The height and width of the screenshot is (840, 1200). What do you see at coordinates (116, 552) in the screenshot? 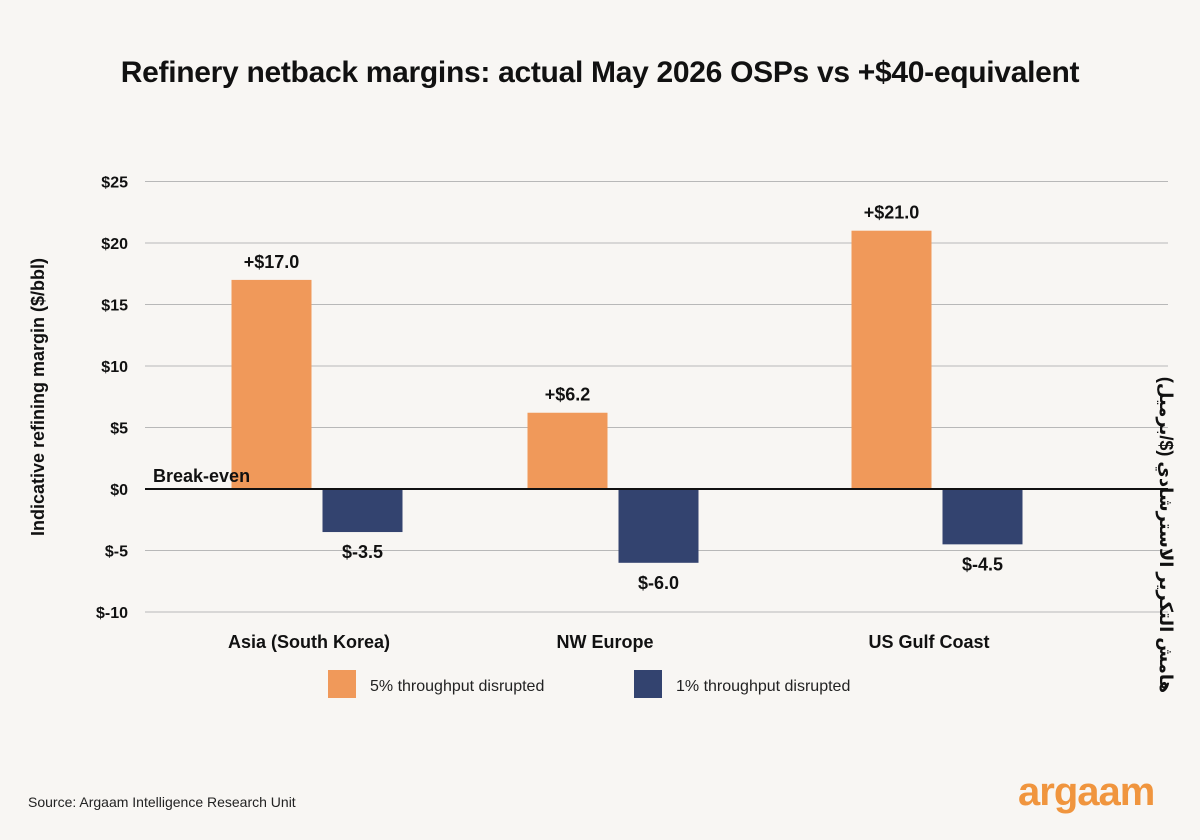
I see `y-tick-label: $-5` at bounding box center [116, 552].